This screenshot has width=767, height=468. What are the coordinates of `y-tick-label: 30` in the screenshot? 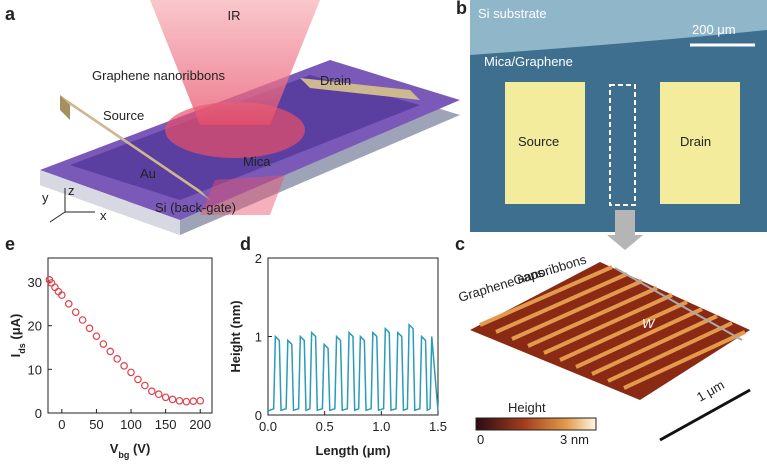 It's located at (35, 282).